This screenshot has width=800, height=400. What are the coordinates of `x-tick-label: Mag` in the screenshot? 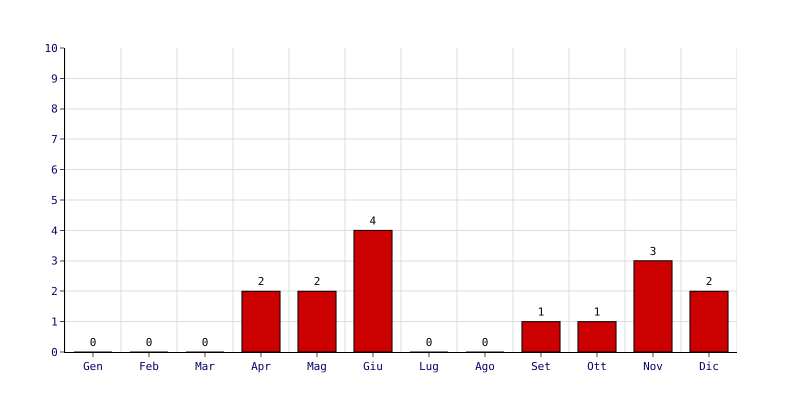 It's located at (317, 367).